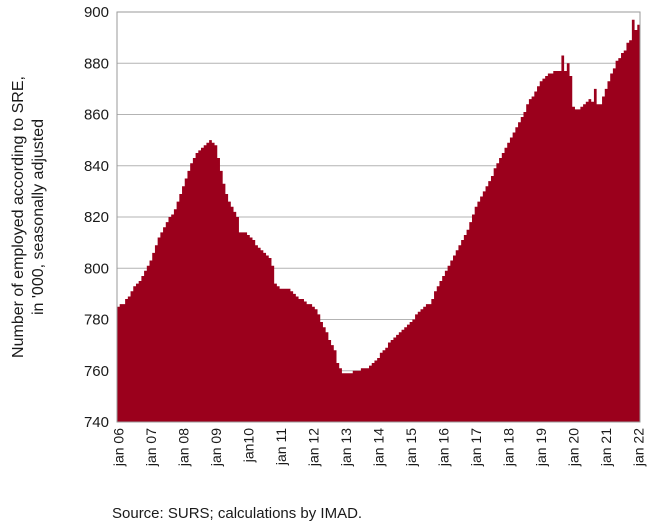  Describe the element at coordinates (38, 217) in the screenshot. I see `y-axis-label-line2: in '000, seasonally adjusted` at that location.